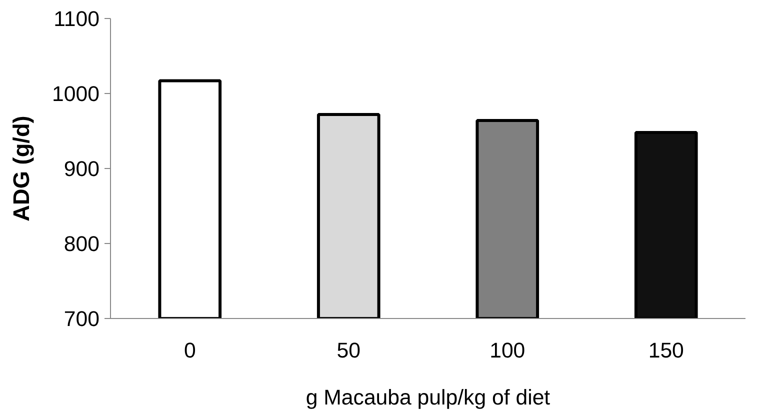 This screenshot has height=412, width=765. Describe the element at coordinates (82, 319) in the screenshot. I see `y-tick-label: 700` at that location.